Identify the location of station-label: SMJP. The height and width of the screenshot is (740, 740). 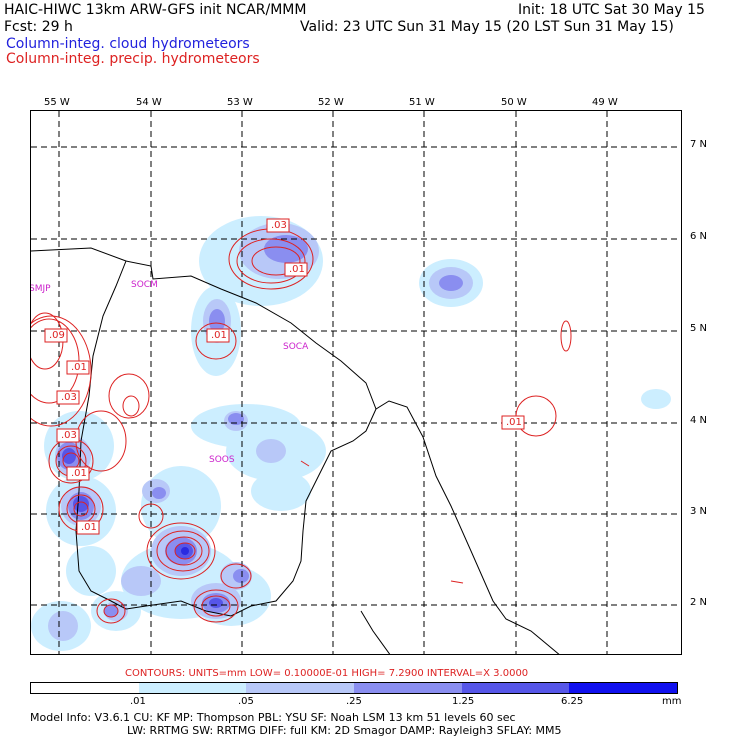
(40, 289).